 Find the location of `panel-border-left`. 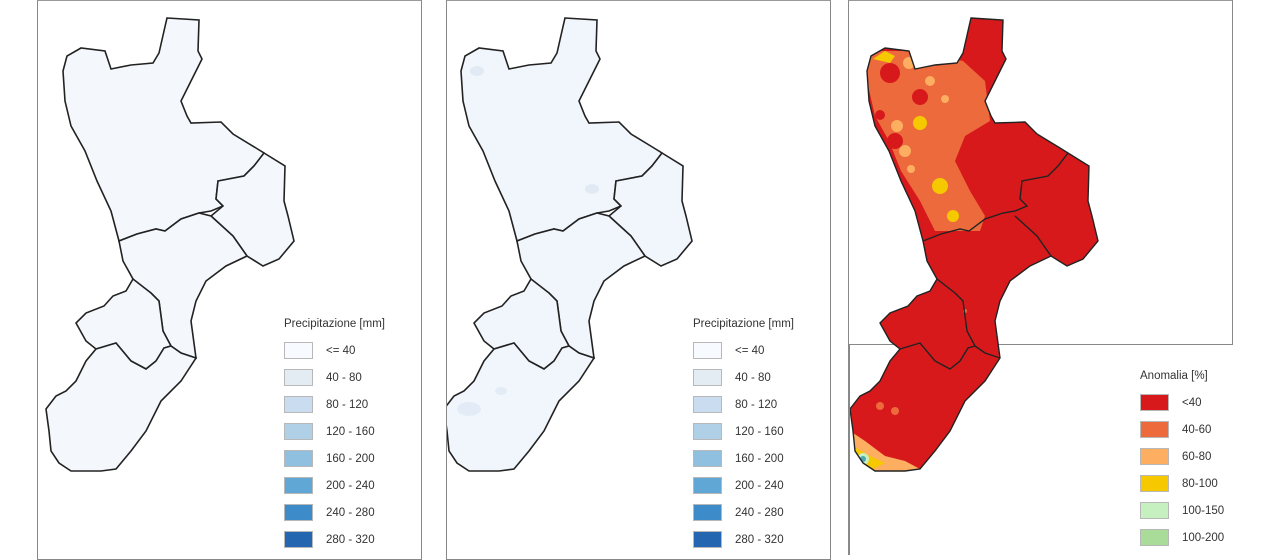

panel-border-left is located at coordinates (849, 450).